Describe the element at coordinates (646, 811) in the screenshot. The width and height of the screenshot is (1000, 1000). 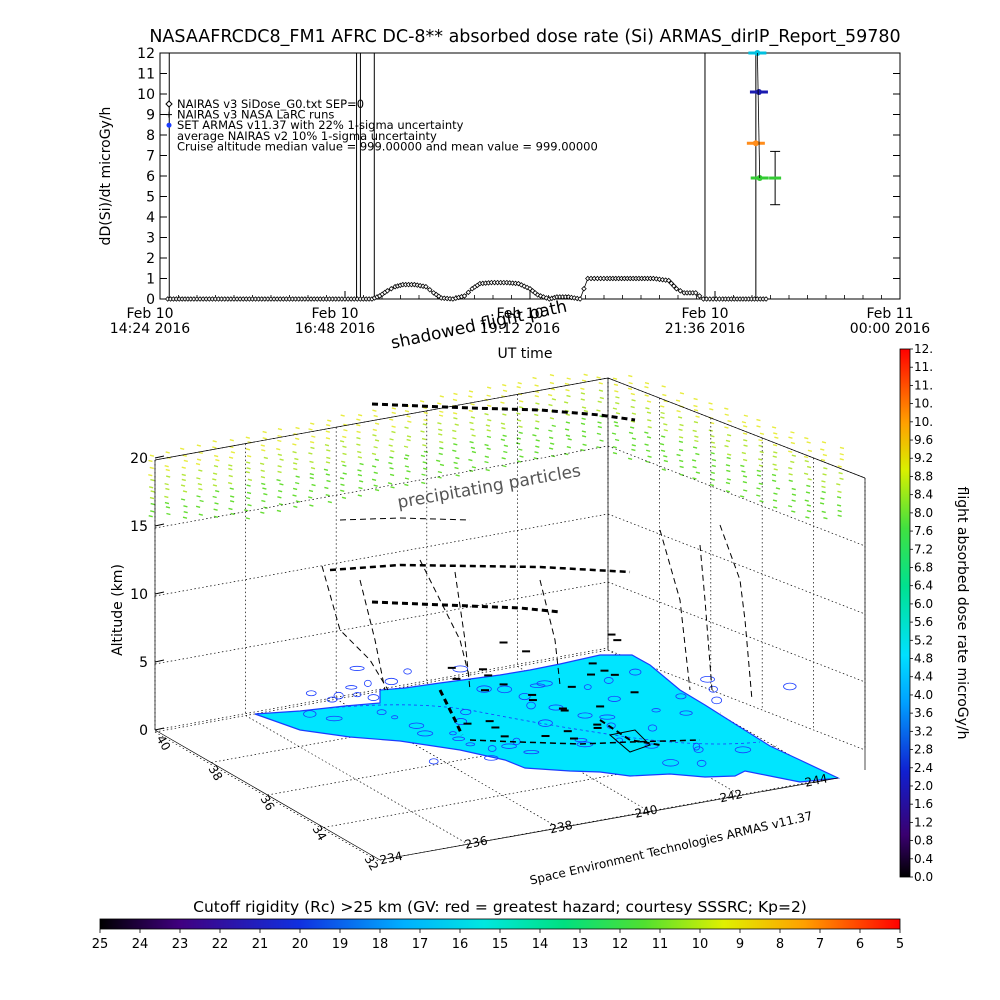
I see `longitude-tick-label: 240` at that location.